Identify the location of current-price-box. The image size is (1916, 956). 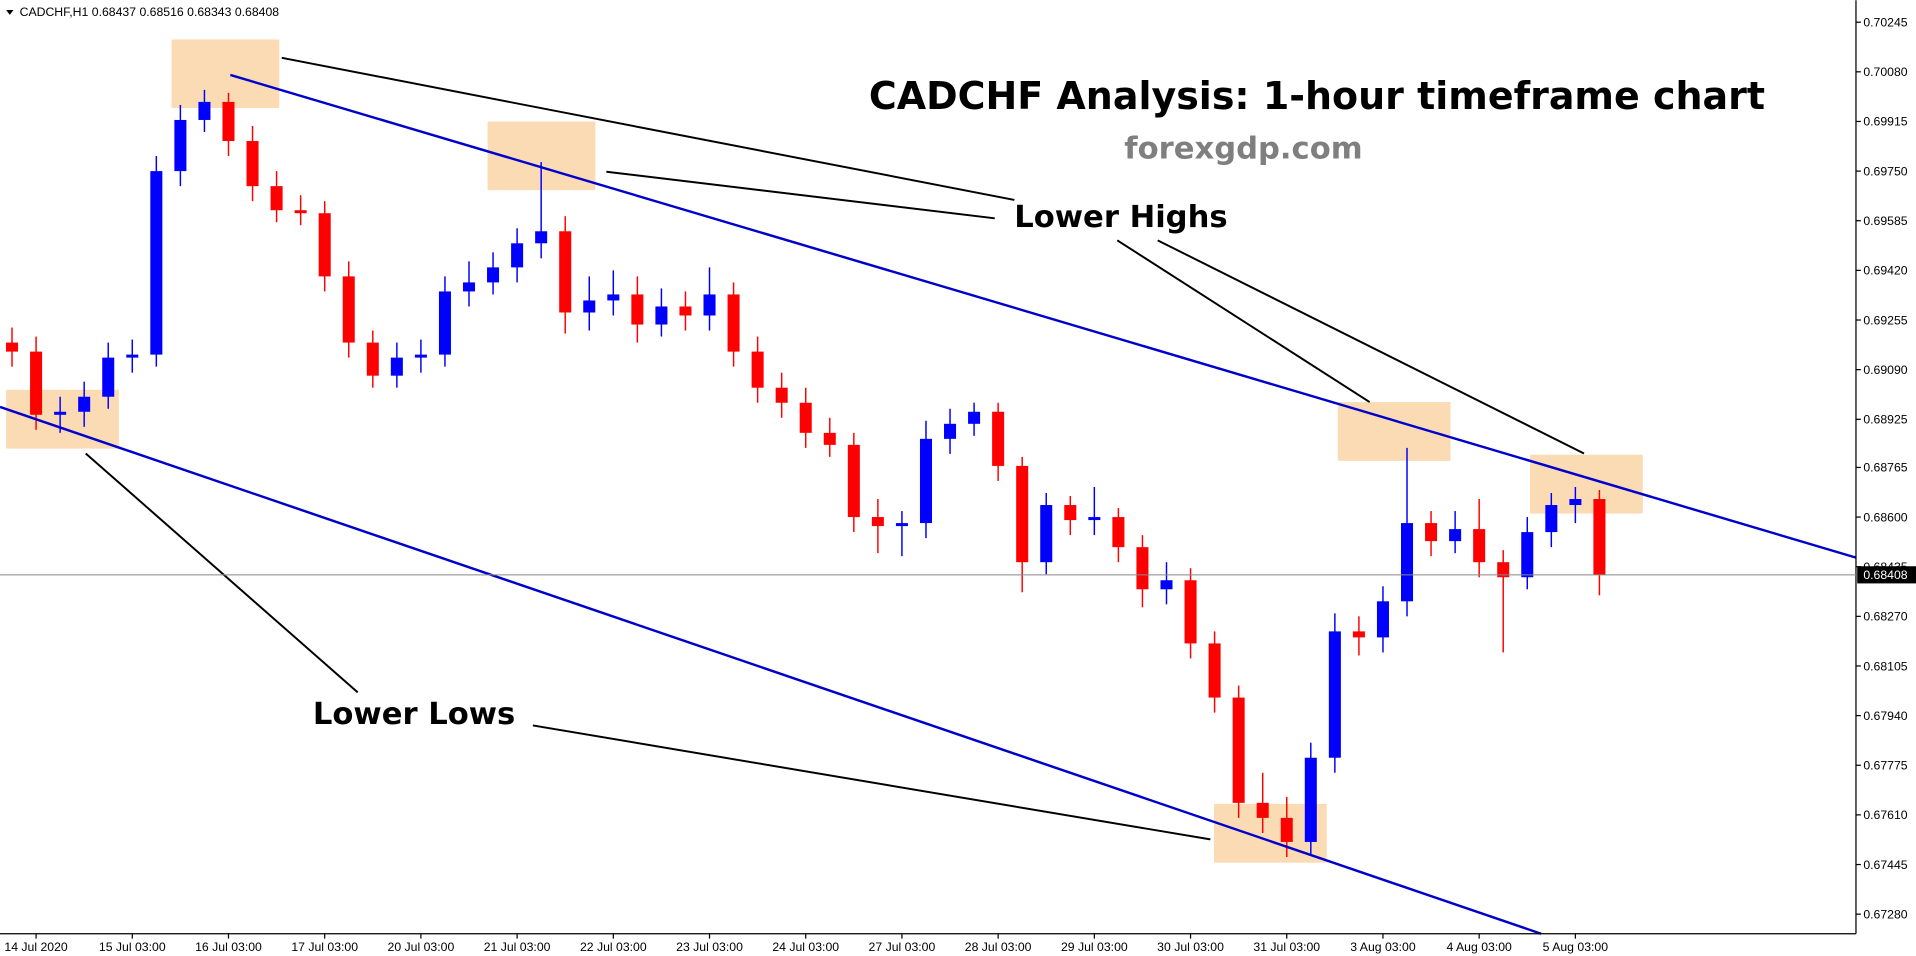
(1886, 575).